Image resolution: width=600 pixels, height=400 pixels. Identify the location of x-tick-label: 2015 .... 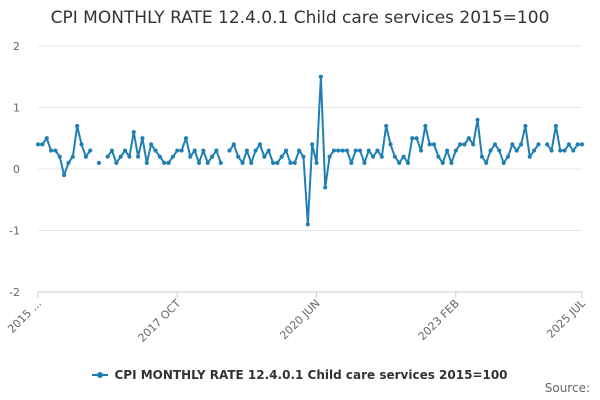
(24, 316).